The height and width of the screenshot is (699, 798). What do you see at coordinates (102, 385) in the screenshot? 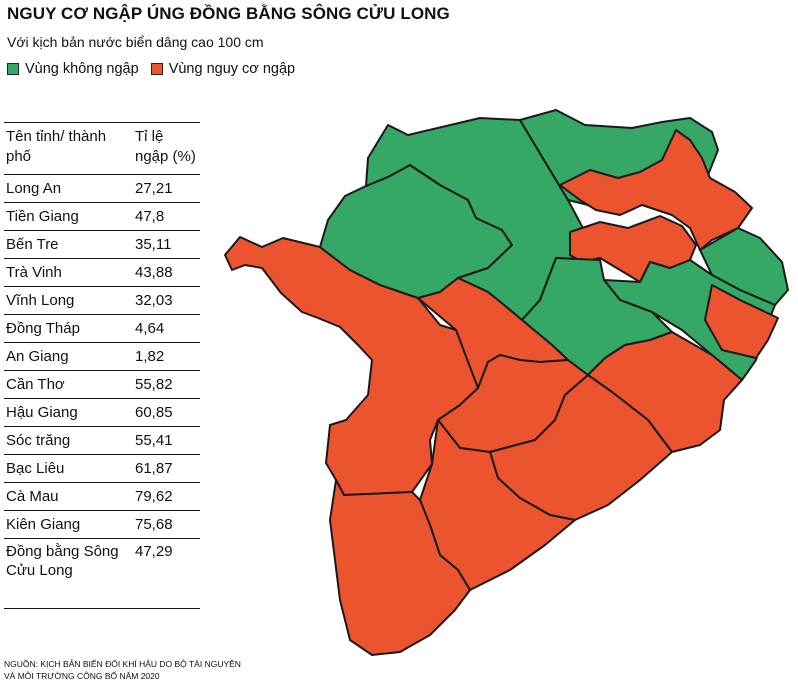
I see `table-row: Cần Thơ 55,82` at bounding box center [102, 385].